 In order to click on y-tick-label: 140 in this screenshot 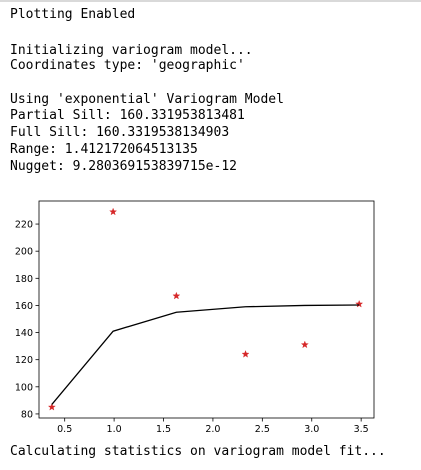, I will do `click(24, 333)`.